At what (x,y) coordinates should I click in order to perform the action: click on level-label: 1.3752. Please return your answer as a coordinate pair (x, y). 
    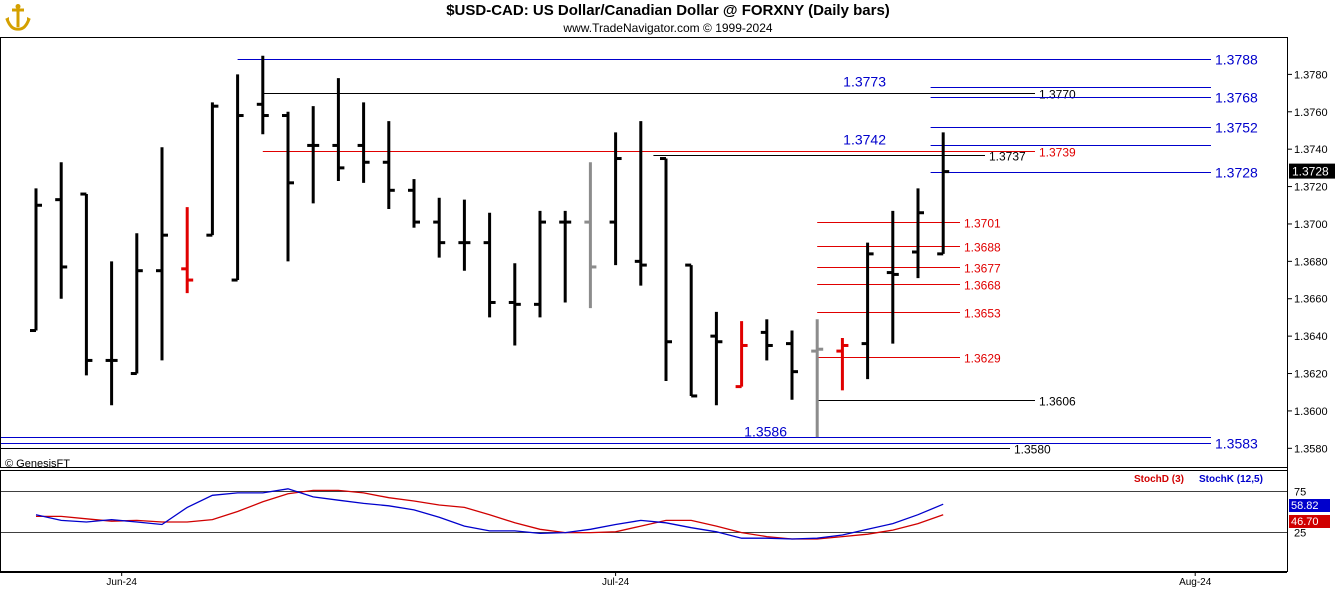
    Looking at the image, I should click on (1236, 128).